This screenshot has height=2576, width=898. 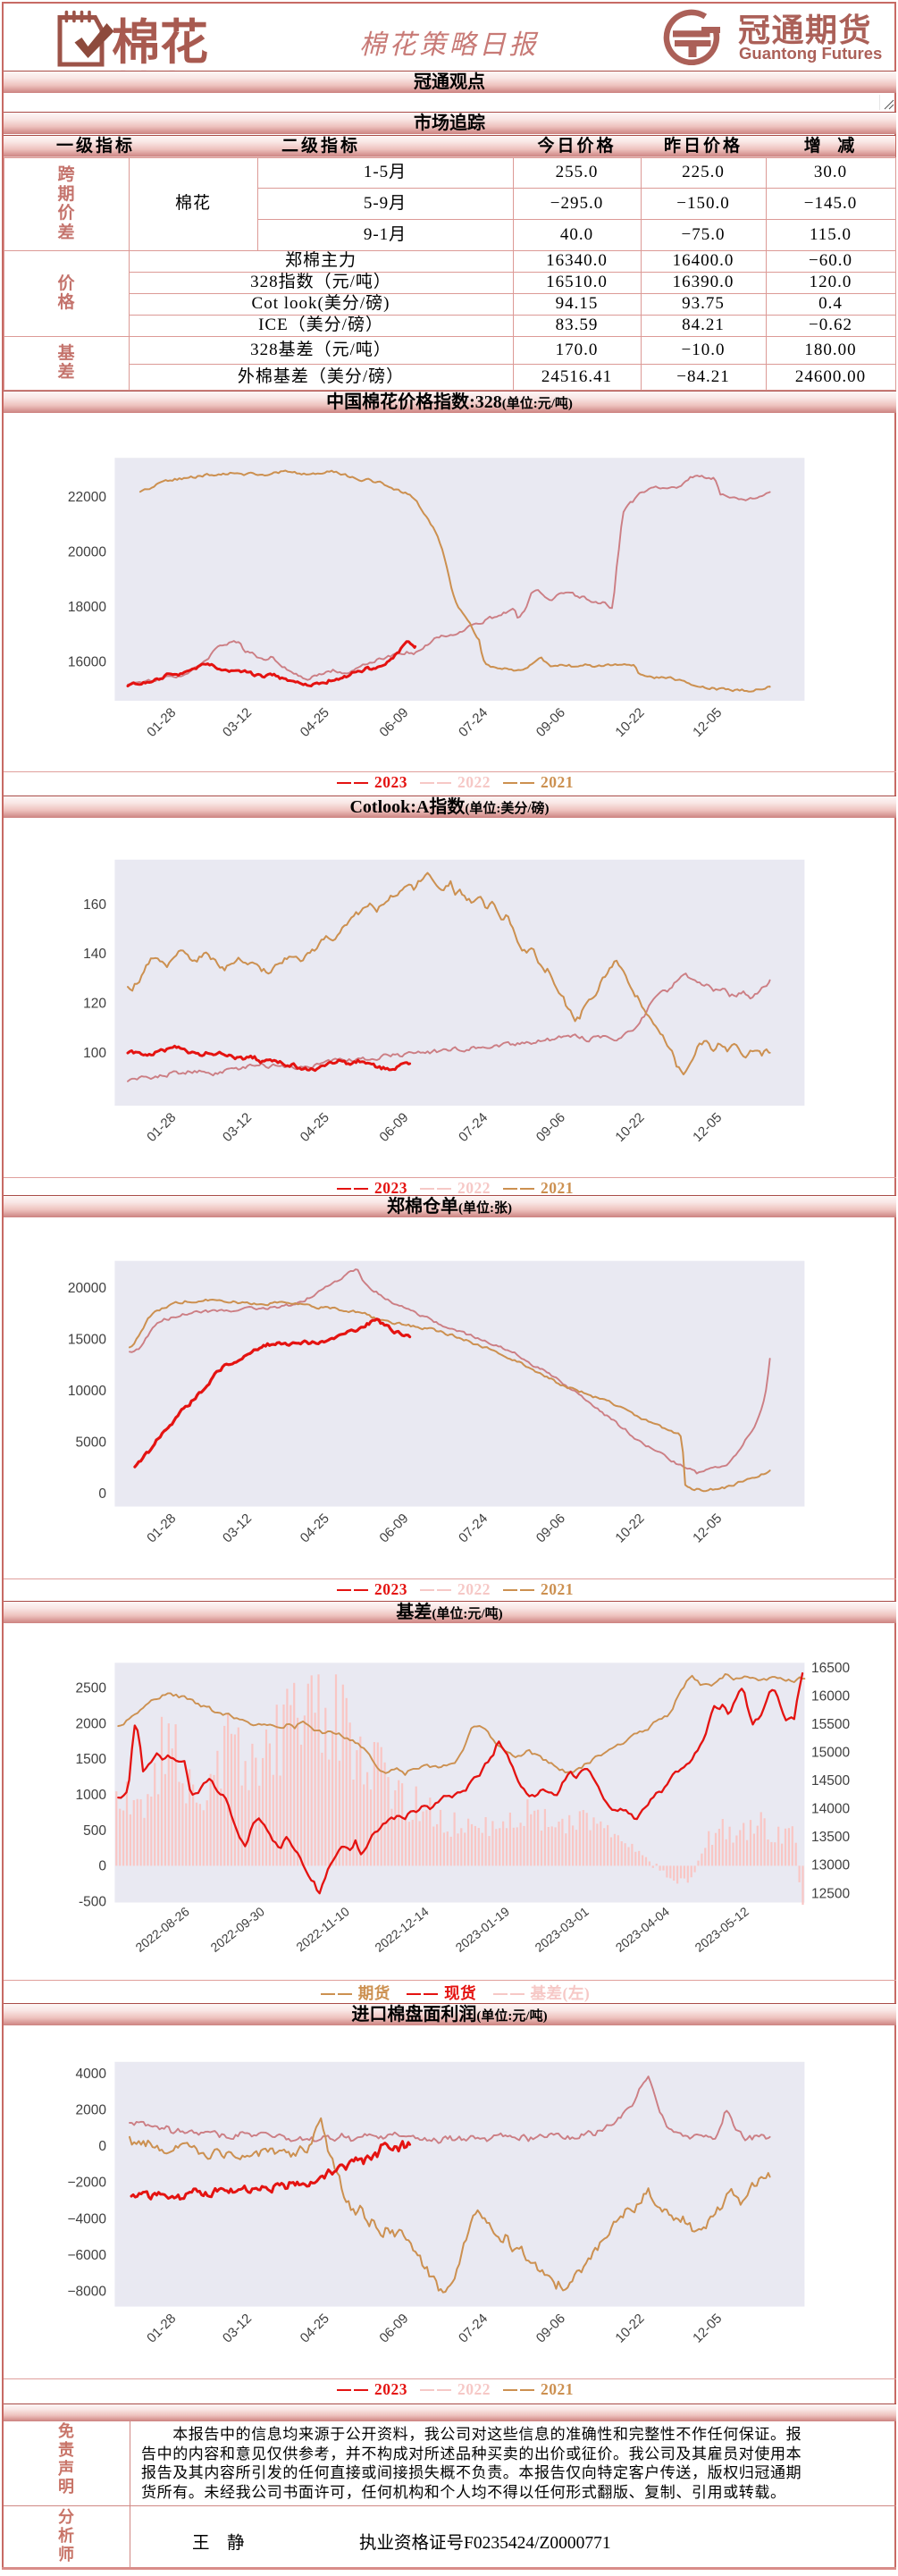 What do you see at coordinates (830, 1669) in the screenshot?
I see `svg-text: 16500` at bounding box center [830, 1669].